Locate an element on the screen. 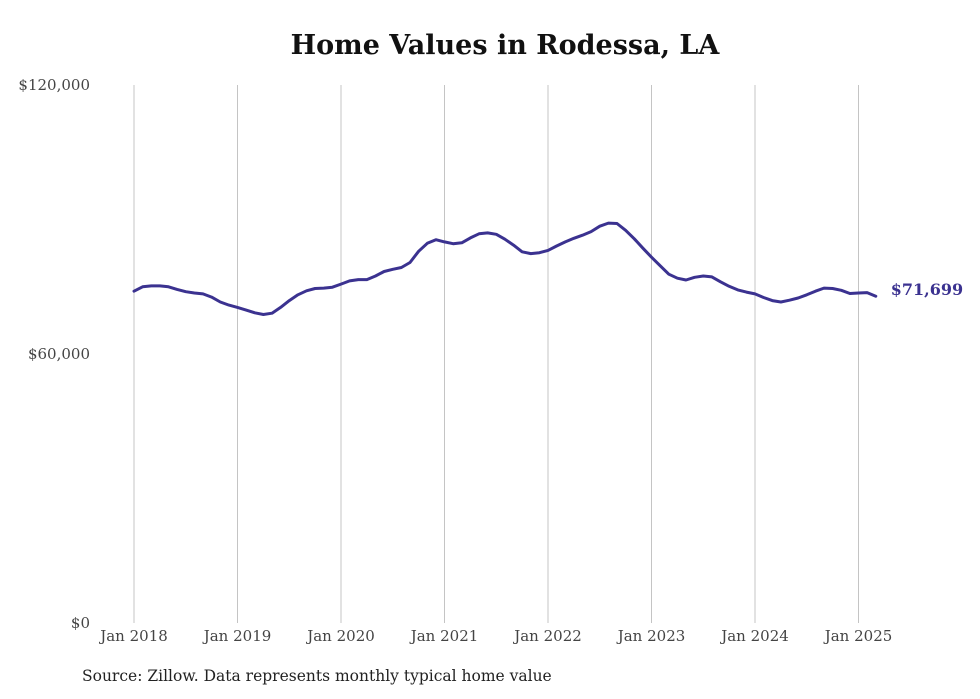 The image size is (980, 699). x-tick-label: Jan 2025 is located at coordinates (858, 636).